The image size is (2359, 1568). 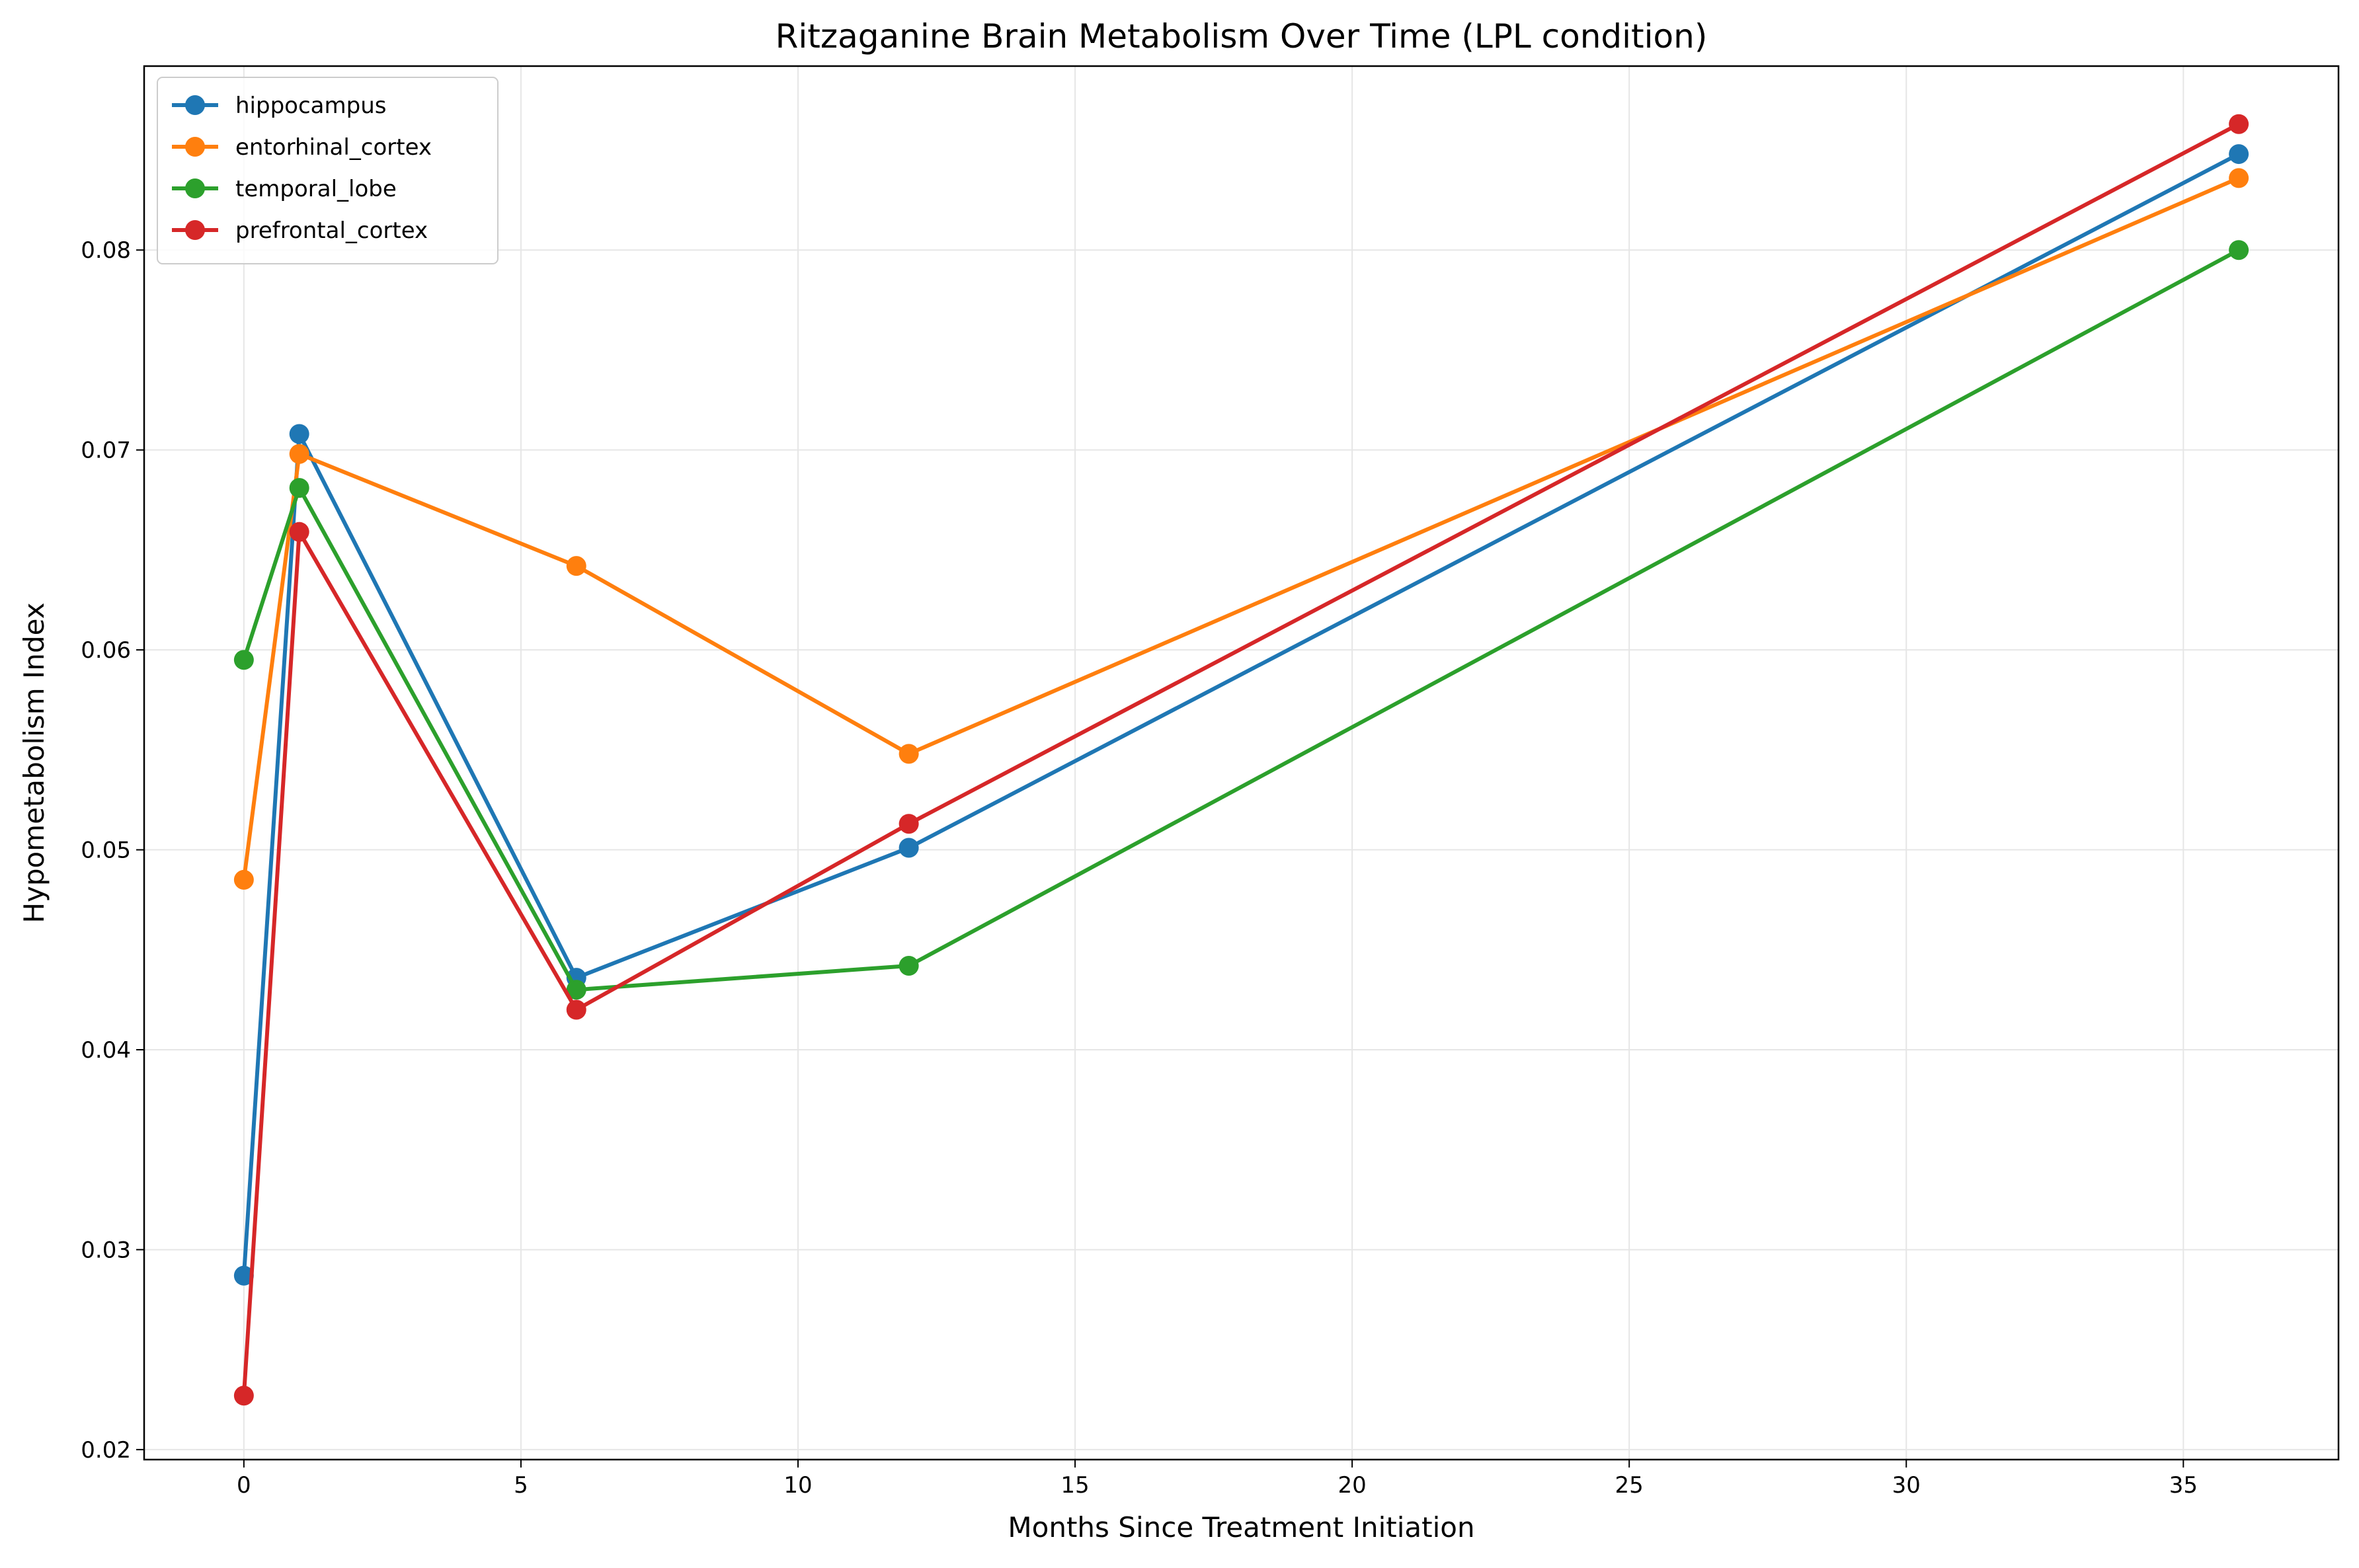 What do you see at coordinates (310, 106) in the screenshot?
I see `legend-label: hippocampus` at bounding box center [310, 106].